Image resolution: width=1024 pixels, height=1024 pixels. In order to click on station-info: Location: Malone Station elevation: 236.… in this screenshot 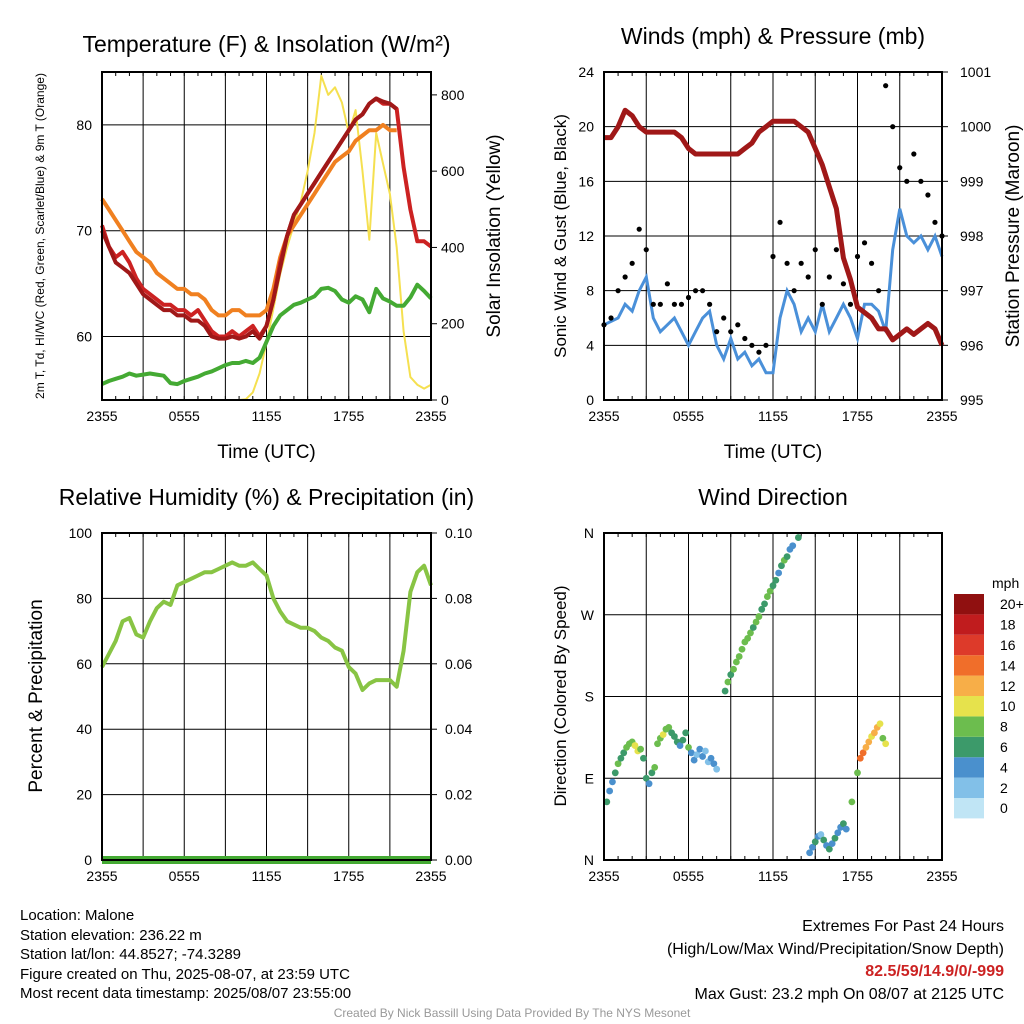, I will do `click(185, 955)`.